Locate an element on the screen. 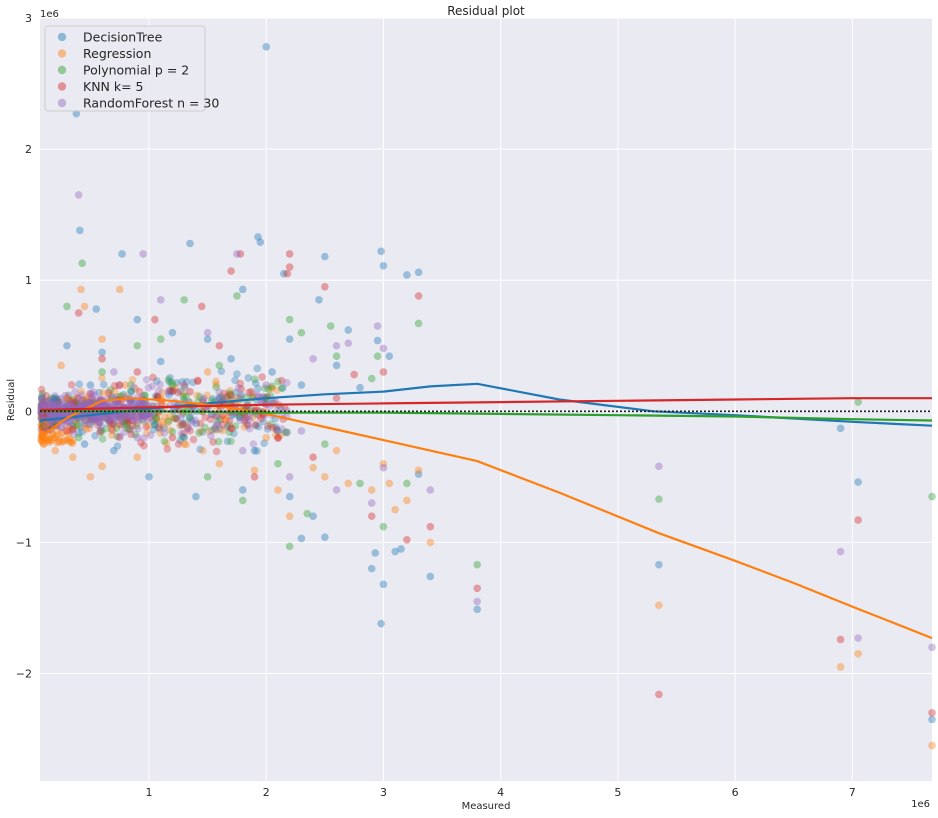 The width and height of the screenshot is (938, 818). x-tick-label: 2 is located at coordinates (266, 792).